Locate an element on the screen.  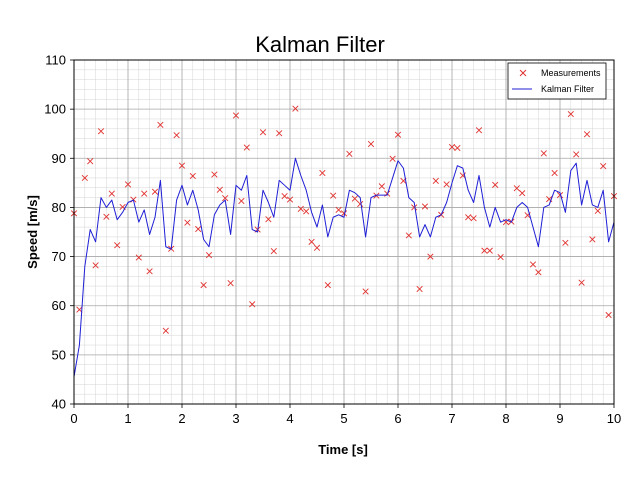
x-tick-label: 3 is located at coordinates (235, 418).